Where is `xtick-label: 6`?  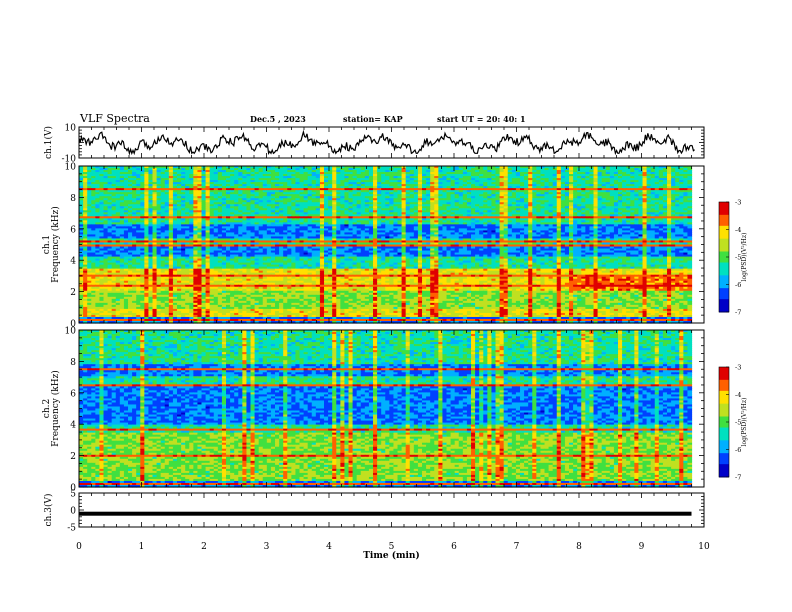 xtick-label: 6 is located at coordinates (454, 547).